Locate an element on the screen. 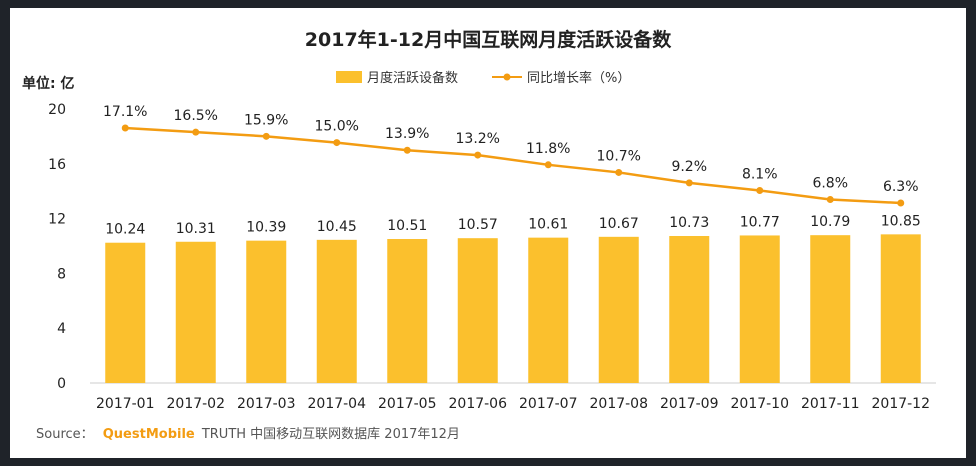 The height and width of the screenshot is (466, 976). x-tick-label: 2017-08 is located at coordinates (619, 404).